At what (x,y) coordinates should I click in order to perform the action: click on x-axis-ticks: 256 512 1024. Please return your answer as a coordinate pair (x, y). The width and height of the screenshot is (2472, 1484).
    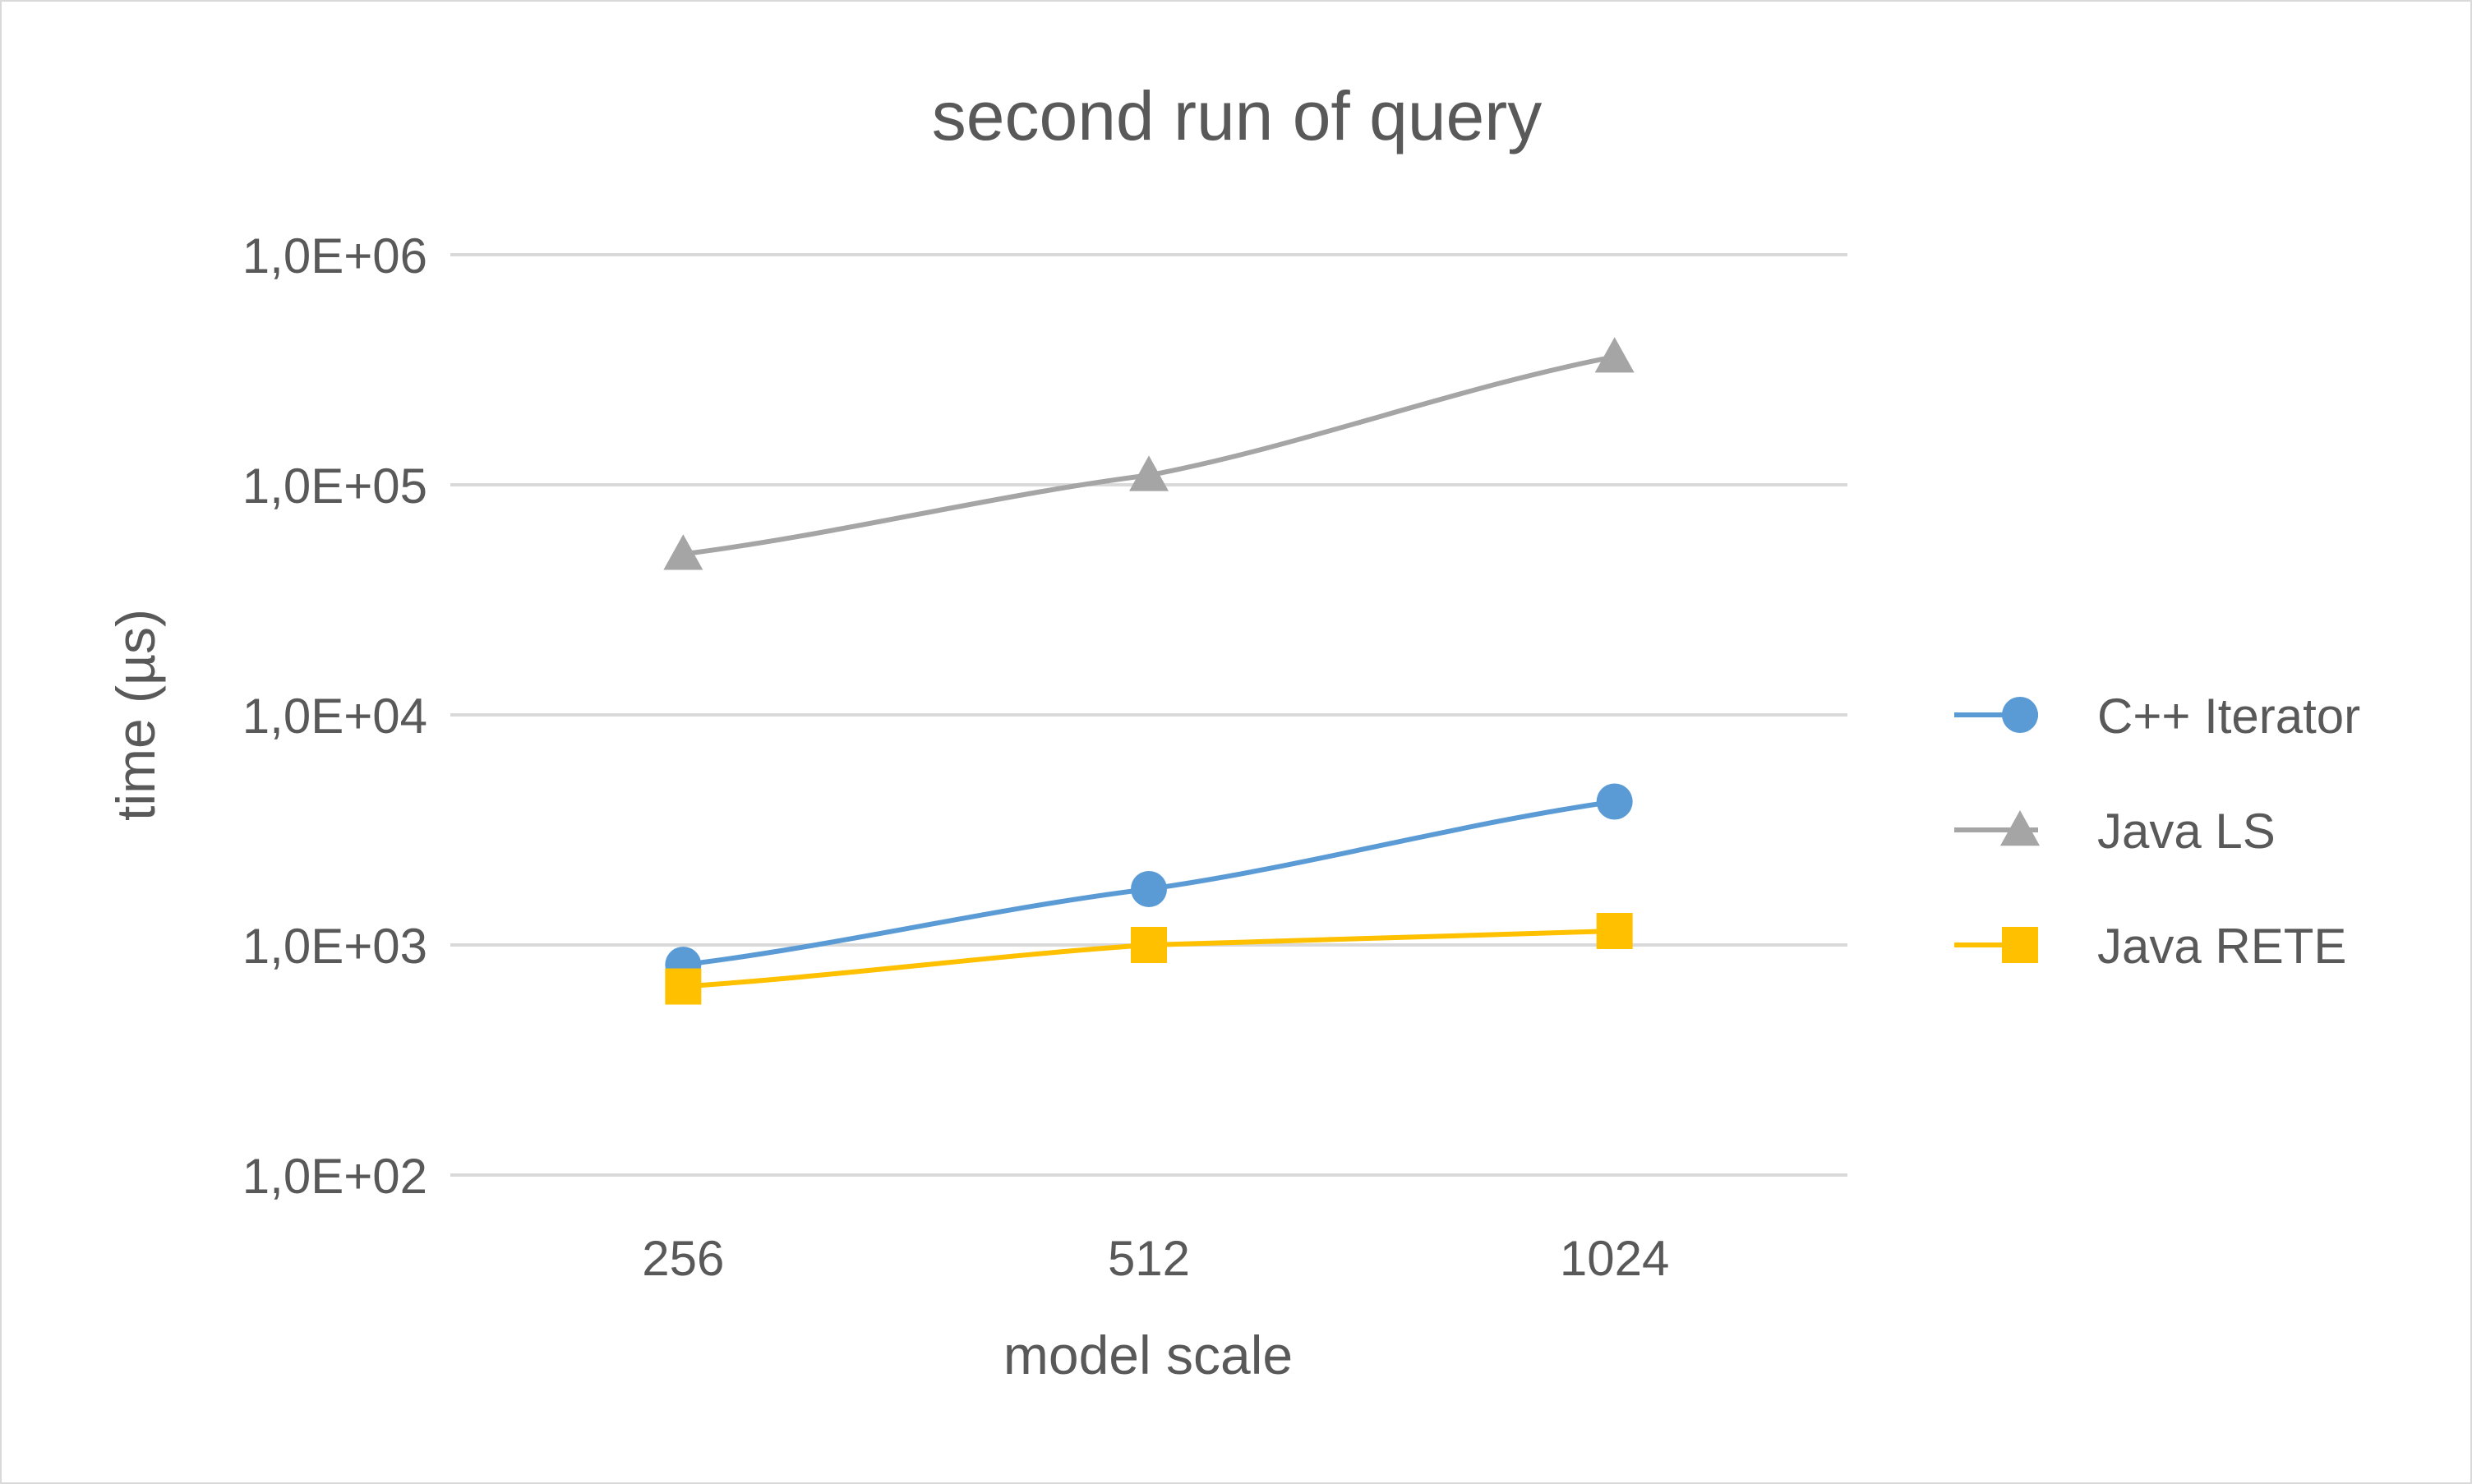
    Looking at the image, I should click on (1155, 1258).